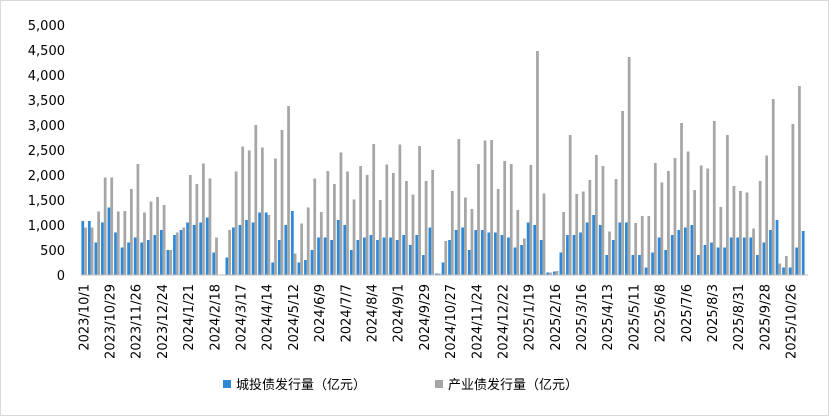  I want to click on y-tick-label: 1,000, so click(46, 226).